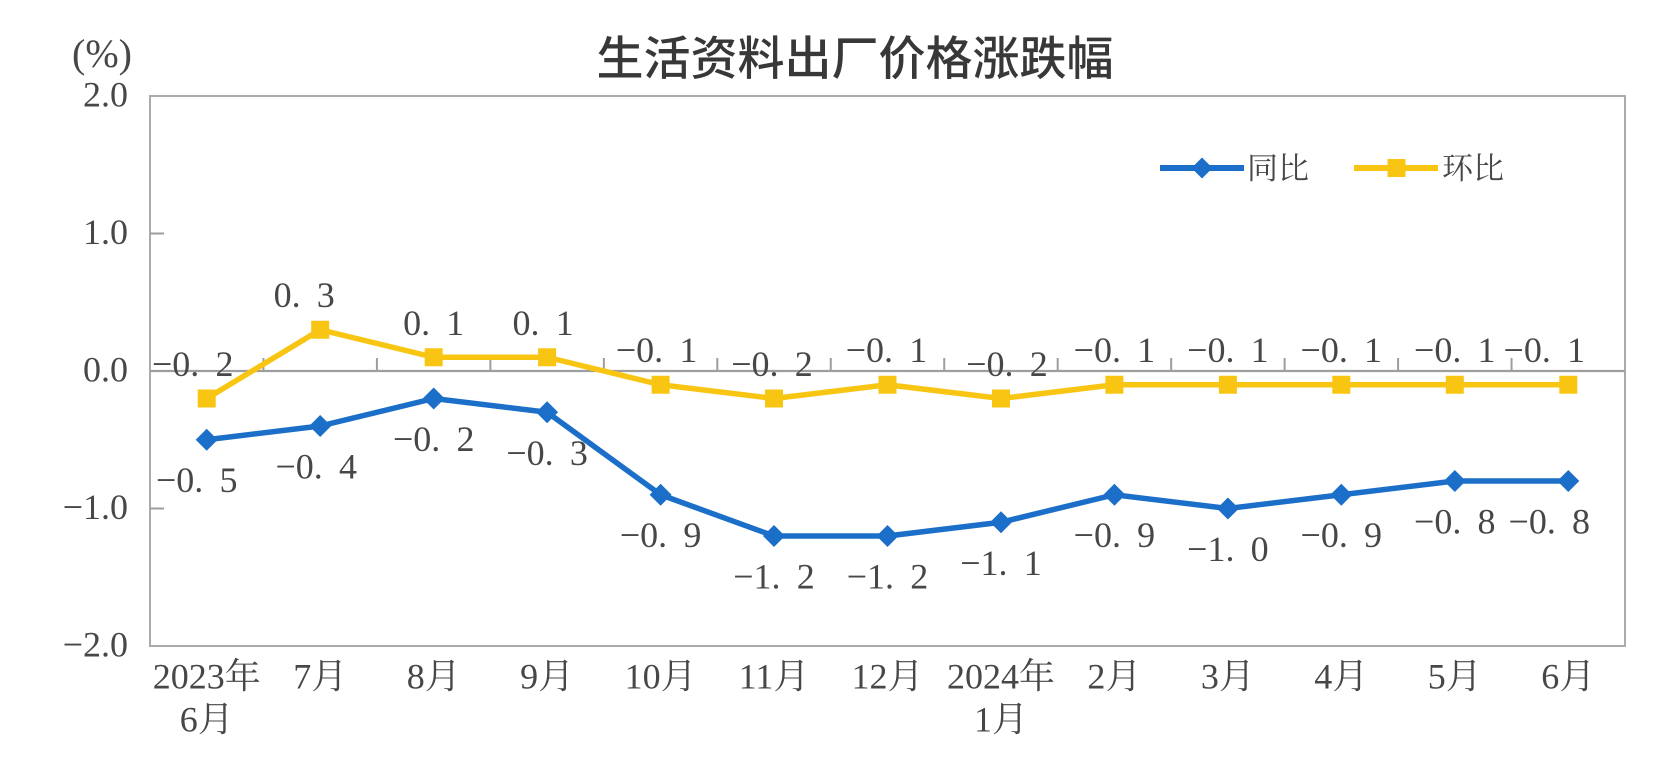  Describe the element at coordinates (887, 677) in the screenshot. I see `svg-text: 12月` at that location.